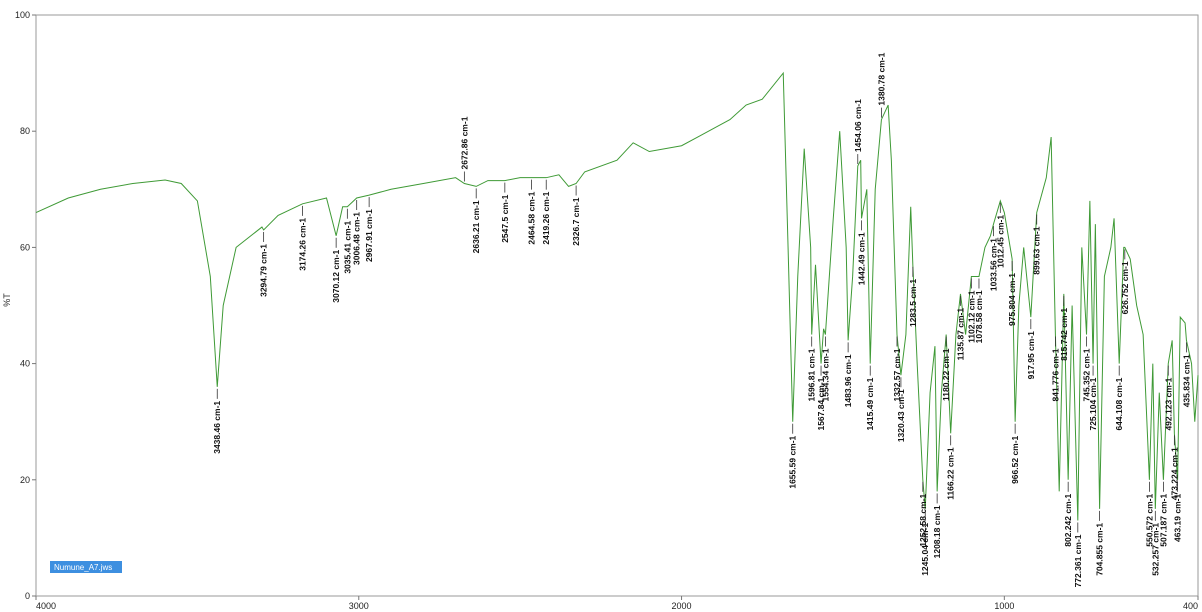 The width and height of the screenshot is (1202, 612). What do you see at coordinates (25, 364) in the screenshot?
I see `y-tick-label: 40` at bounding box center [25, 364].